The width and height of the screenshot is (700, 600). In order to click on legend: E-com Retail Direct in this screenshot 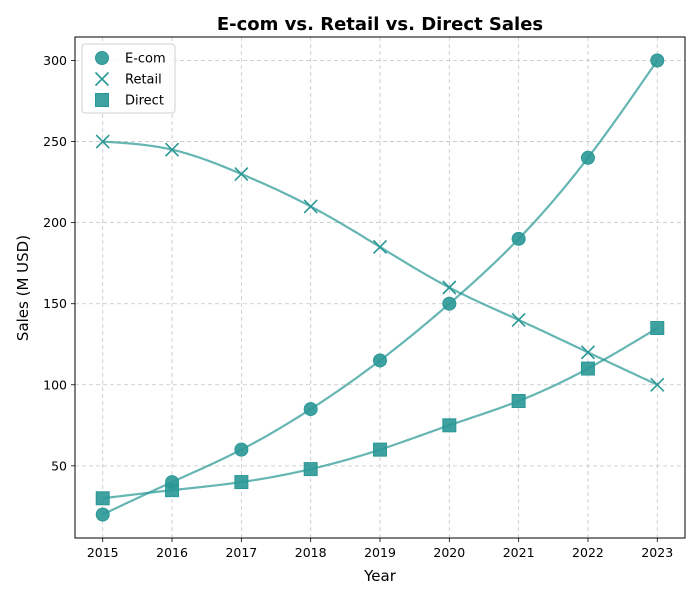, I will do `click(128, 78)`.